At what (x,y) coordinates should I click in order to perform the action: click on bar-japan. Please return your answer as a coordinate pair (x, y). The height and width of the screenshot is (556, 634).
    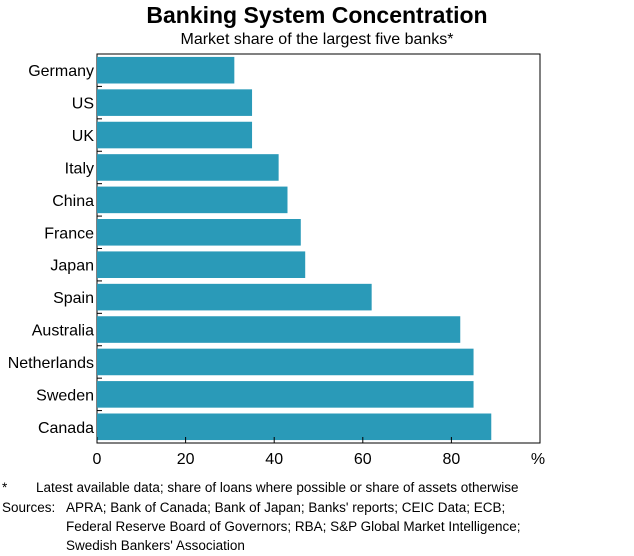
    Looking at the image, I should click on (201, 264).